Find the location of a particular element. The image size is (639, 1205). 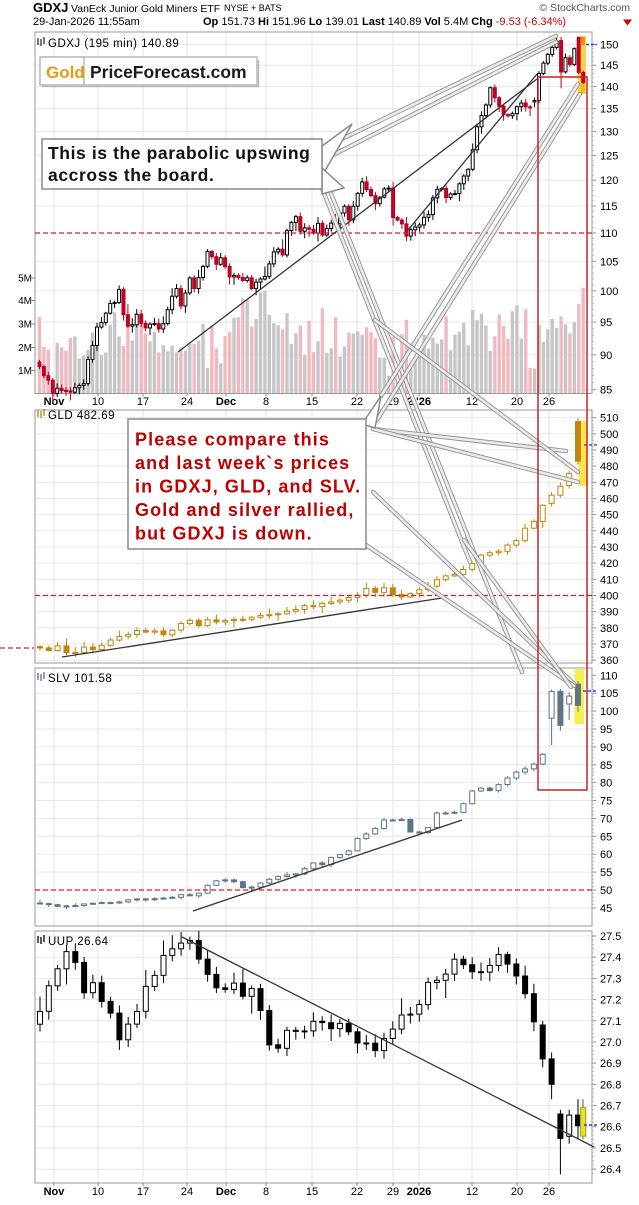

svg-text: 400 is located at coordinates (609, 597).